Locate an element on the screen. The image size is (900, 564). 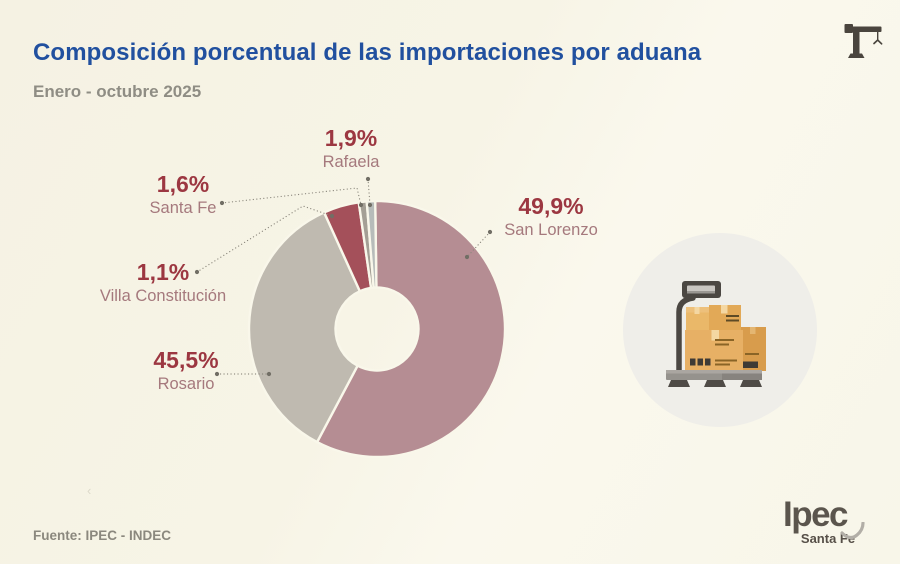
crane-icon is located at coordinates (863, 41).